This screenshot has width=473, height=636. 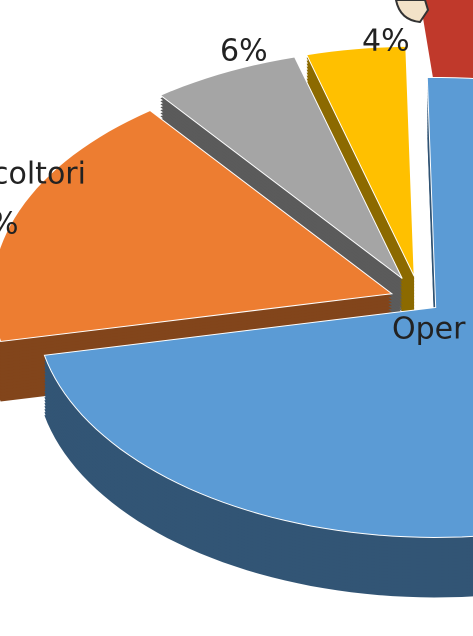 I want to click on slice-top, so click(x=360, y=161).